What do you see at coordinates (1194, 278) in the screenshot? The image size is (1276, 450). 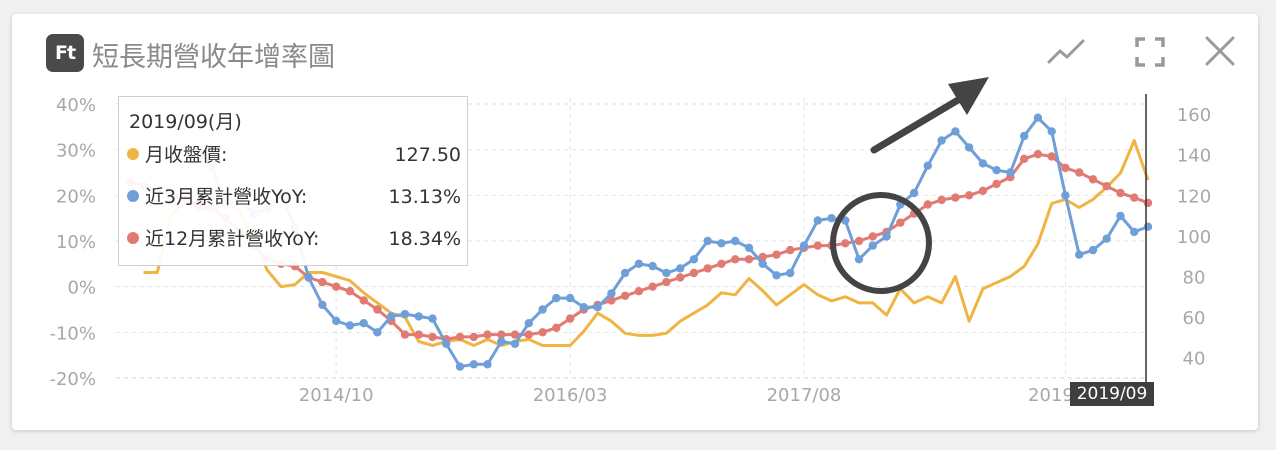 I see `y-right-tick-label: 80` at bounding box center [1194, 278].